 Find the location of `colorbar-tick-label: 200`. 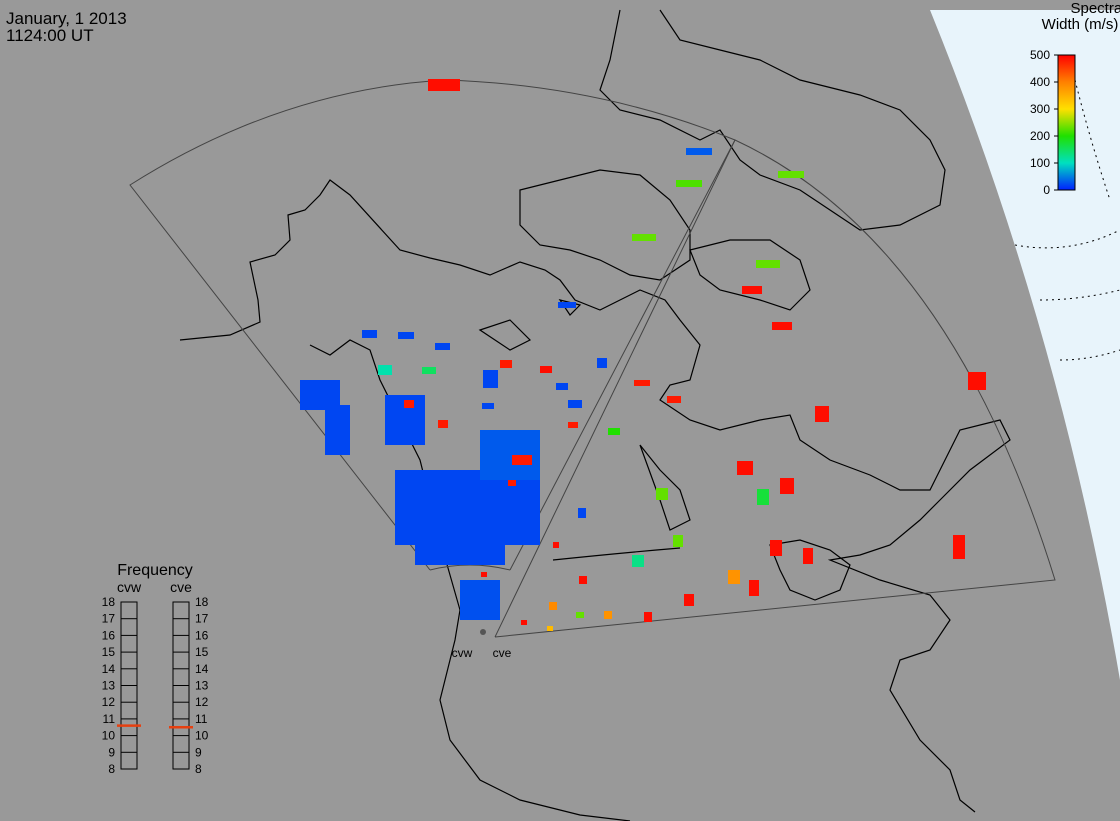

colorbar-tick-label: 200 is located at coordinates (1040, 136).